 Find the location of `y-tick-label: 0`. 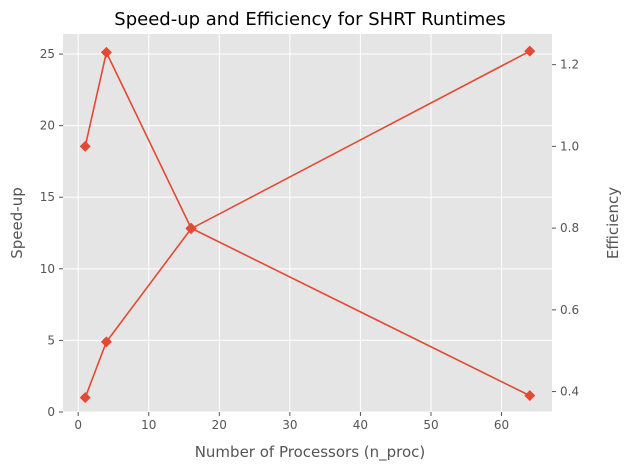

y-tick-label: 0 is located at coordinates (51, 412).